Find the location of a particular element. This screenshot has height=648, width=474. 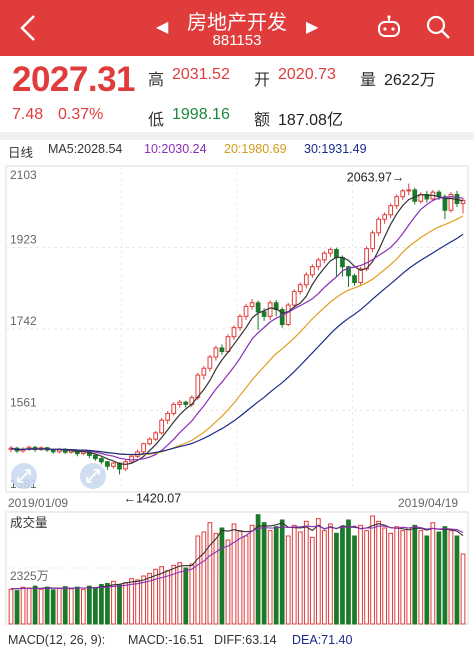

low-annotation: ←1420.07 is located at coordinates (152, 498).